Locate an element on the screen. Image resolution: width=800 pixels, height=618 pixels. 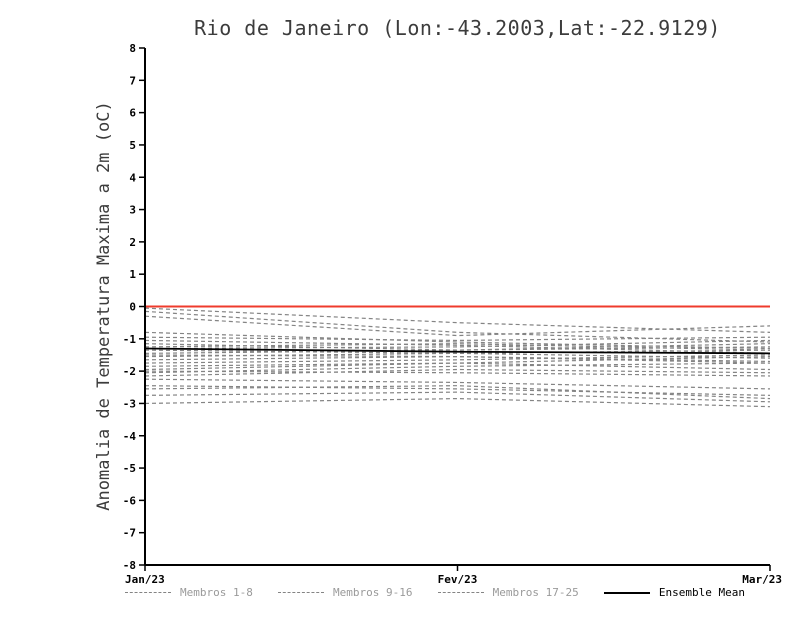
legend-label: Membros 9-16 is located at coordinates (373, 592).